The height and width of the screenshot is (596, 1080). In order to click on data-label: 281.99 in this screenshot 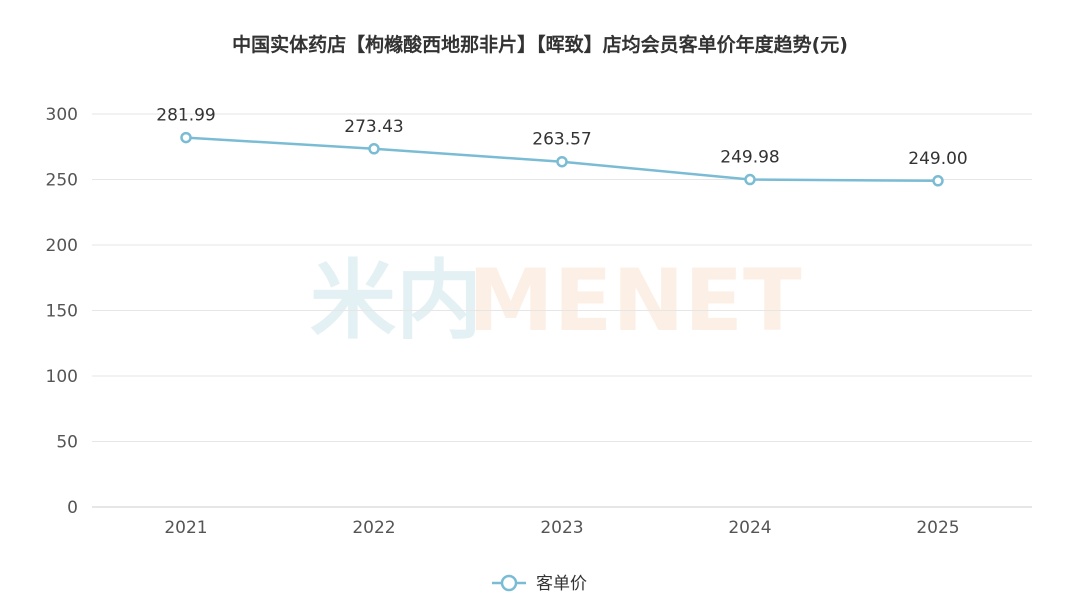, I will do `click(185, 116)`.